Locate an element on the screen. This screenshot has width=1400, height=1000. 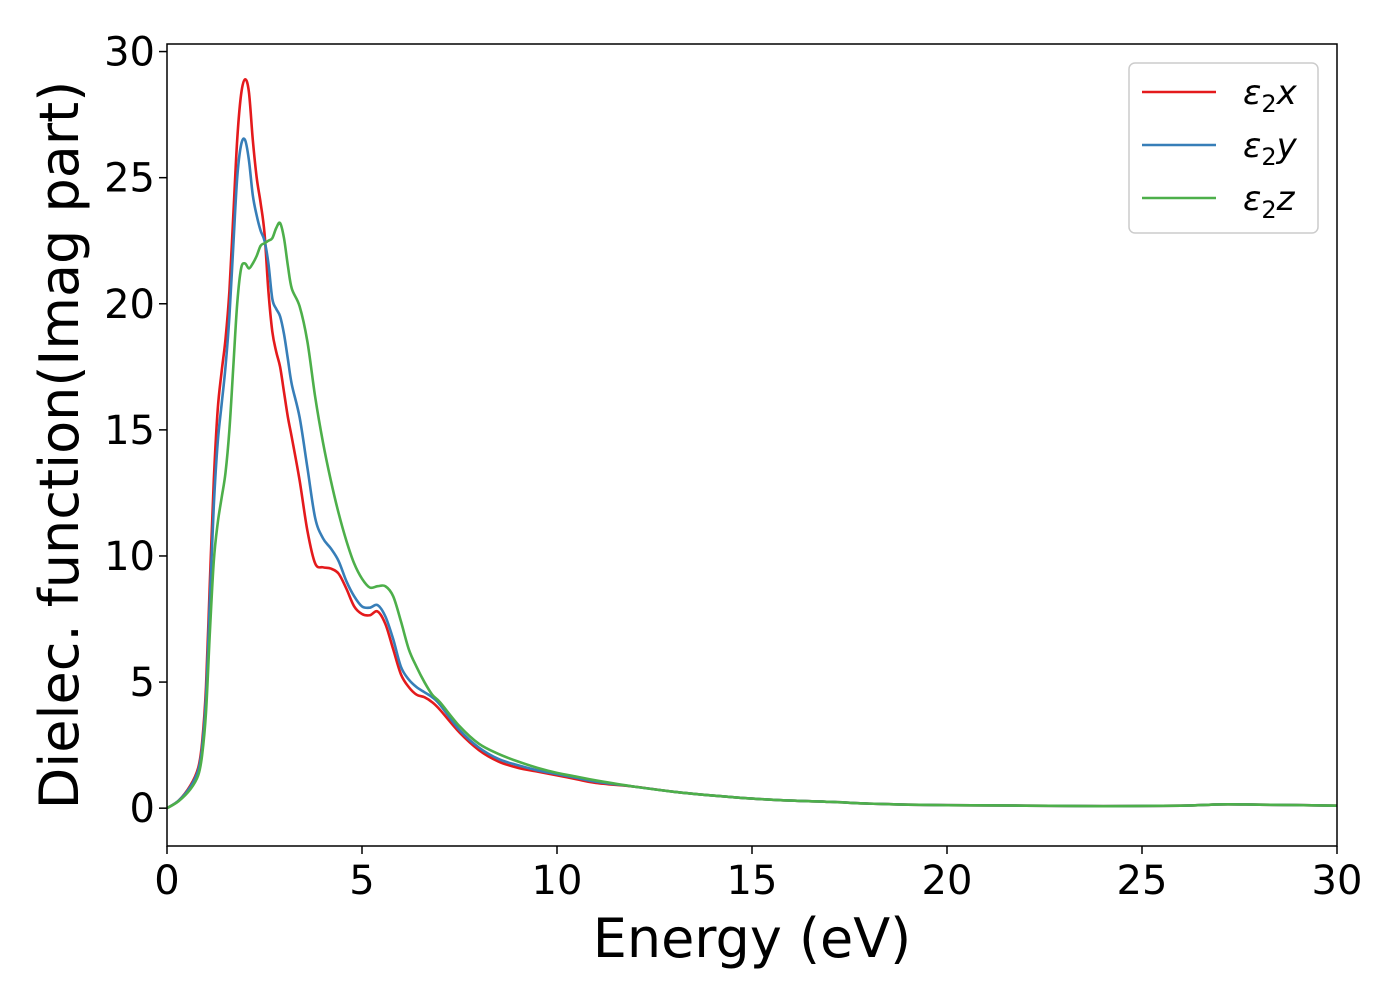
x-tick-label: 25 is located at coordinates (1142, 881).